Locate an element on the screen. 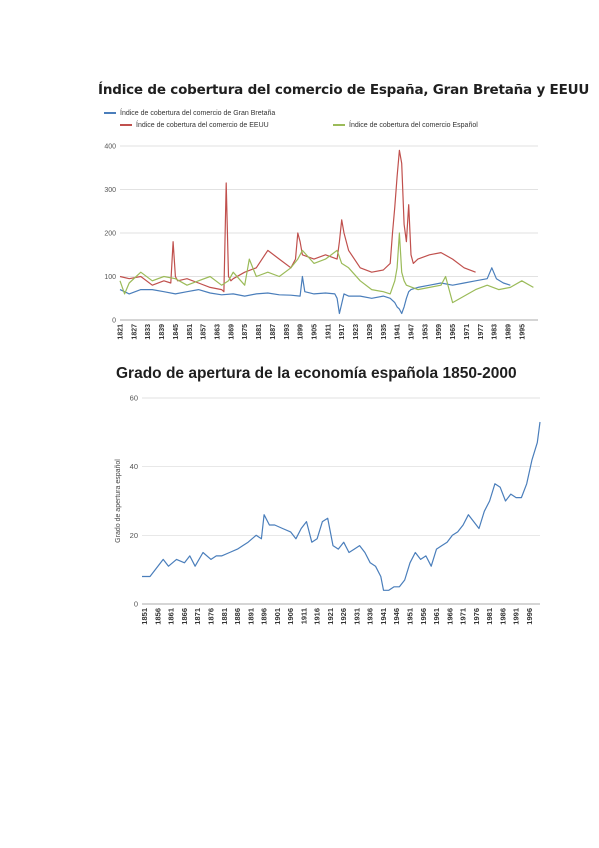  x-tick-label: 1977 is located at coordinates (481, 332).